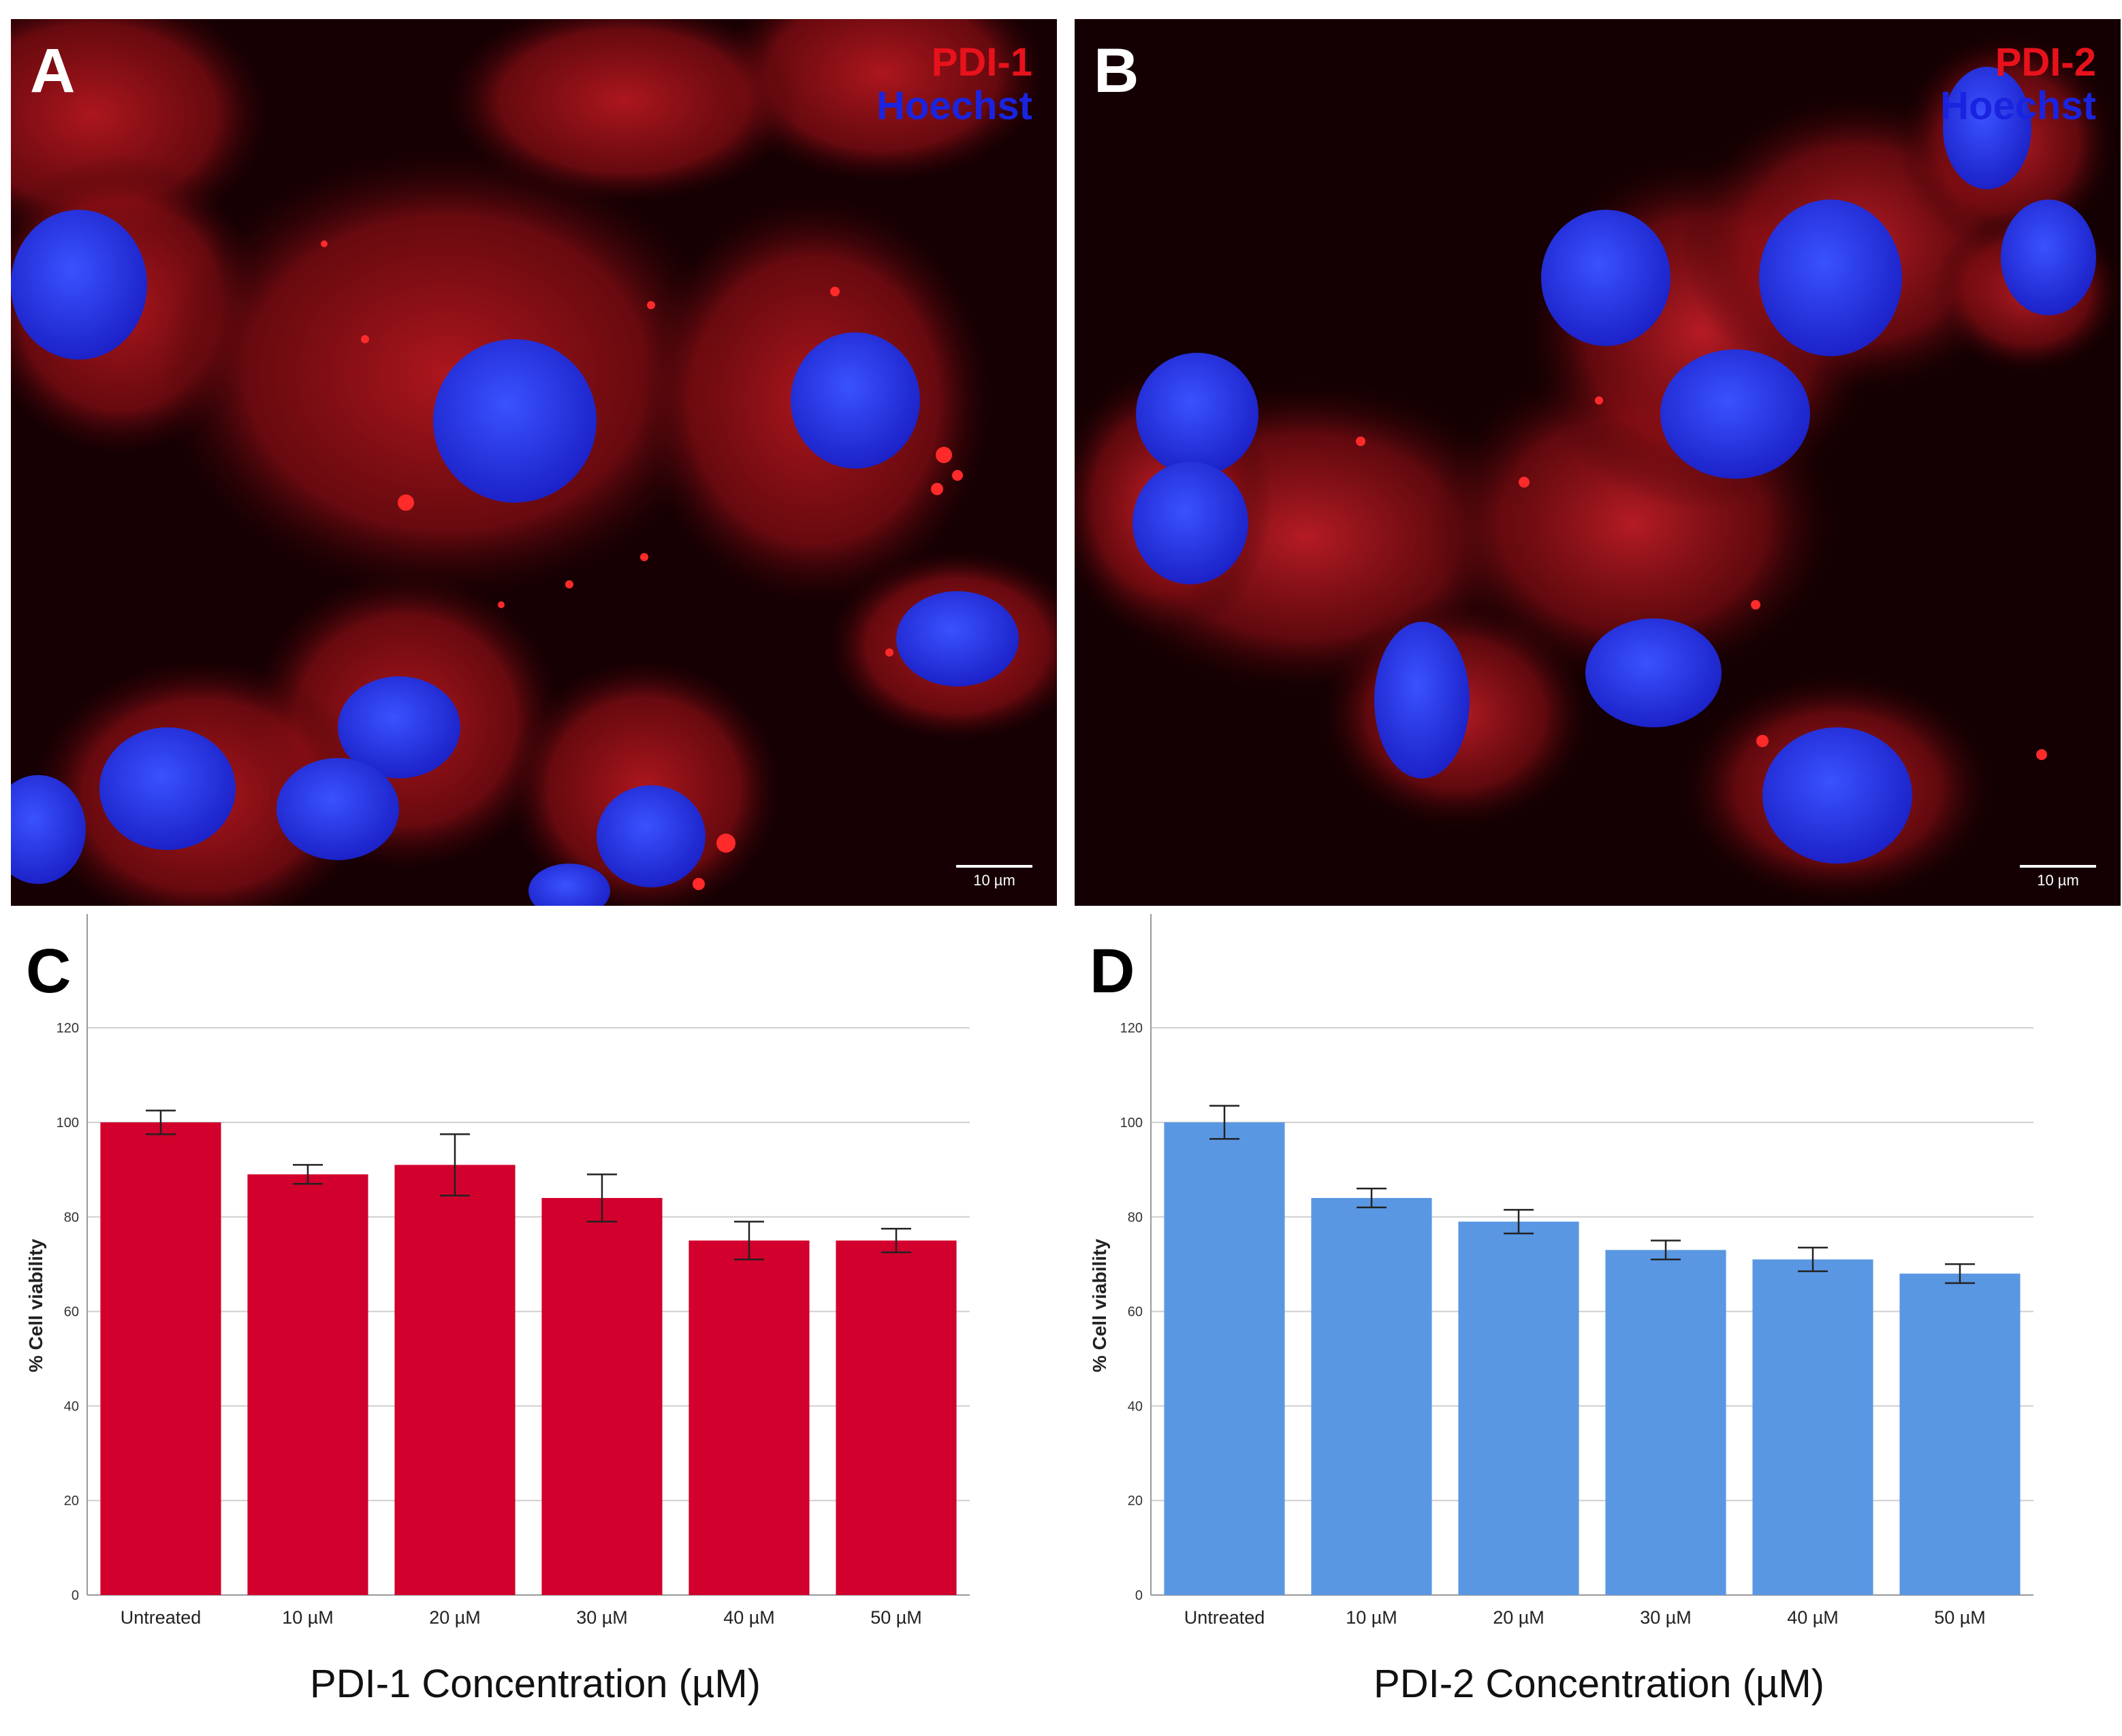 The width and height of the screenshot is (2122, 1736). What do you see at coordinates (1960, 1618) in the screenshot?
I see `x-tick-label-d-5: 50 µM` at bounding box center [1960, 1618].